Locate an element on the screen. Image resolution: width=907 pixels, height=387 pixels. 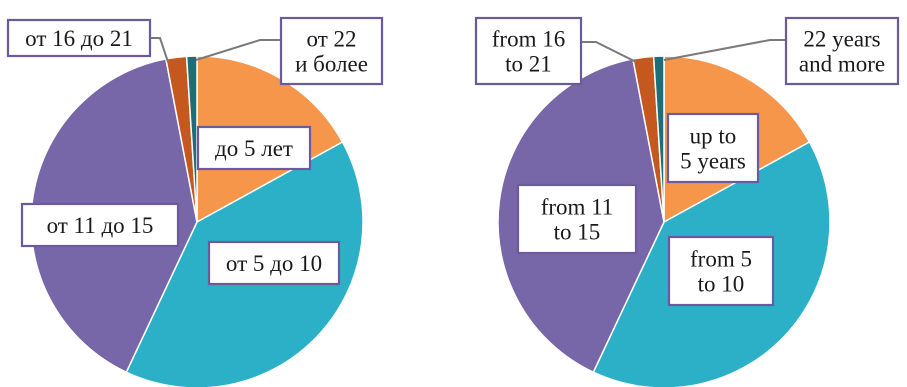
slice-label-5: 22 years and more is located at coordinates (842, 52).